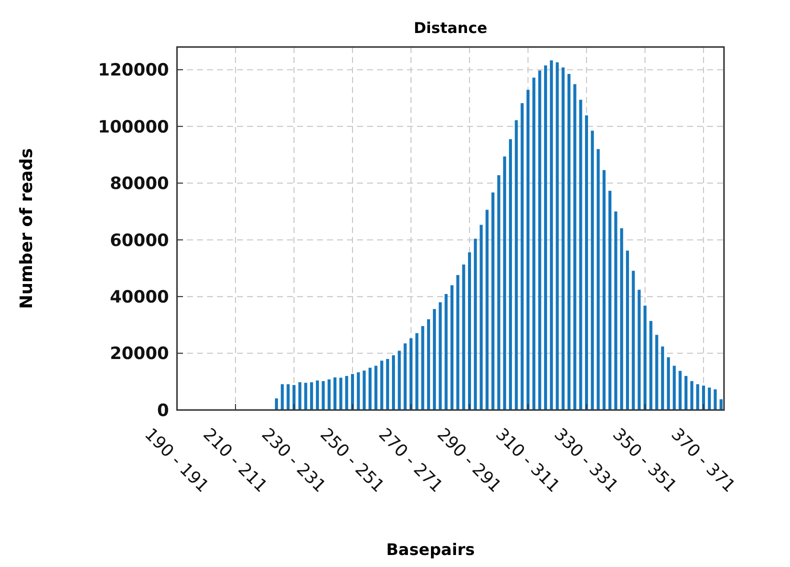 The width and height of the screenshot is (790, 567). Describe the element at coordinates (134, 70) in the screenshot. I see `y-tick-label: 120000` at that location.